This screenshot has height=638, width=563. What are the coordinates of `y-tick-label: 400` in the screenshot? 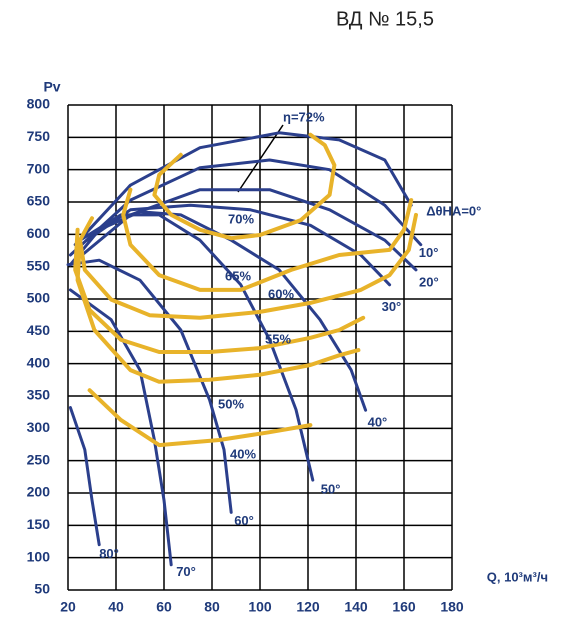 It's located at (39, 362).